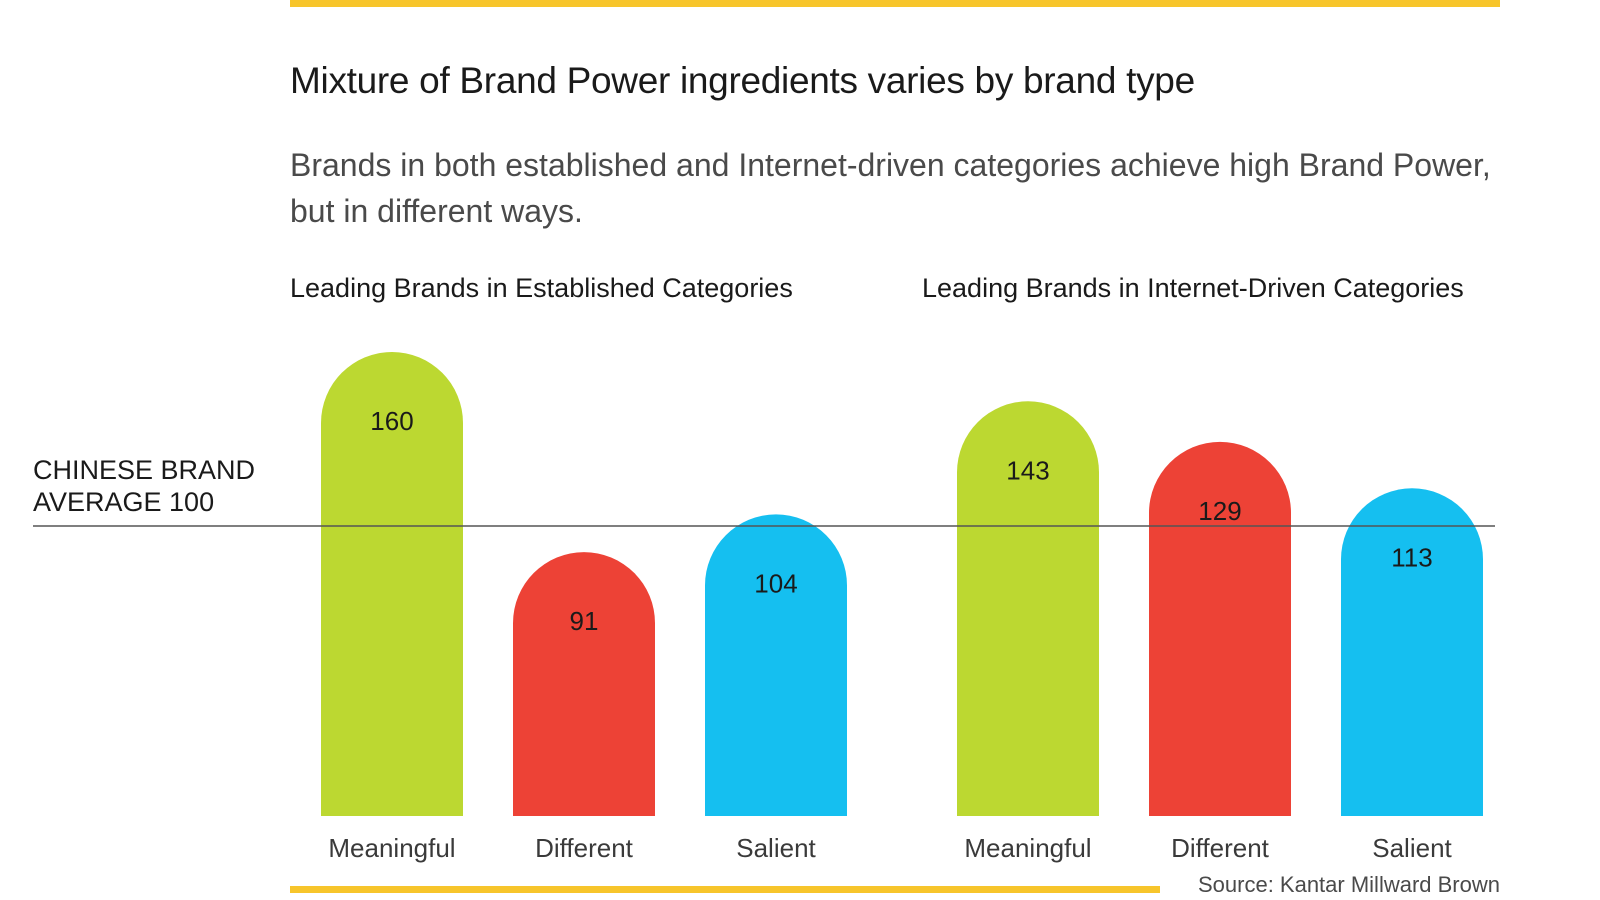 The width and height of the screenshot is (1600, 900). What do you see at coordinates (1220, 848) in the screenshot?
I see `category-label-internet-different: Different` at bounding box center [1220, 848].